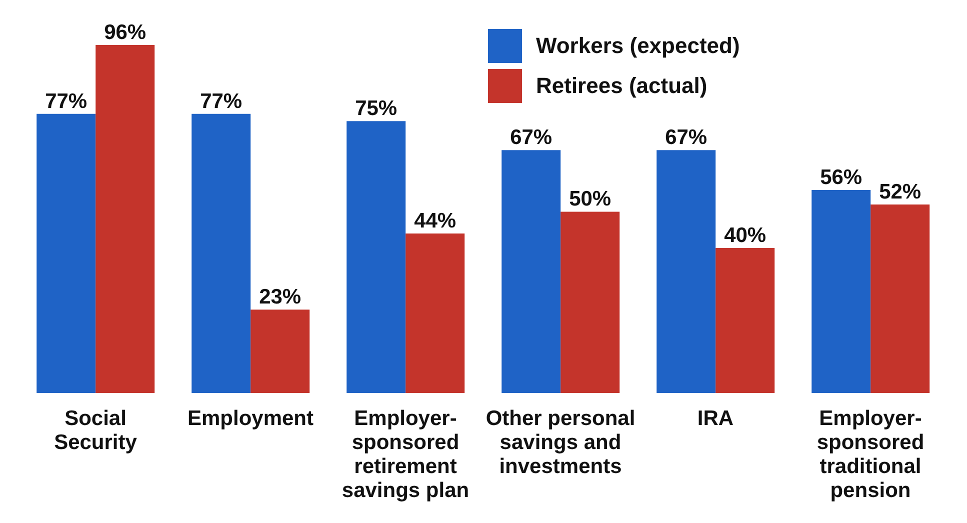 The height and width of the screenshot is (523, 967). Describe the element at coordinates (745, 235) in the screenshot. I see `data-label: 40%` at that location.